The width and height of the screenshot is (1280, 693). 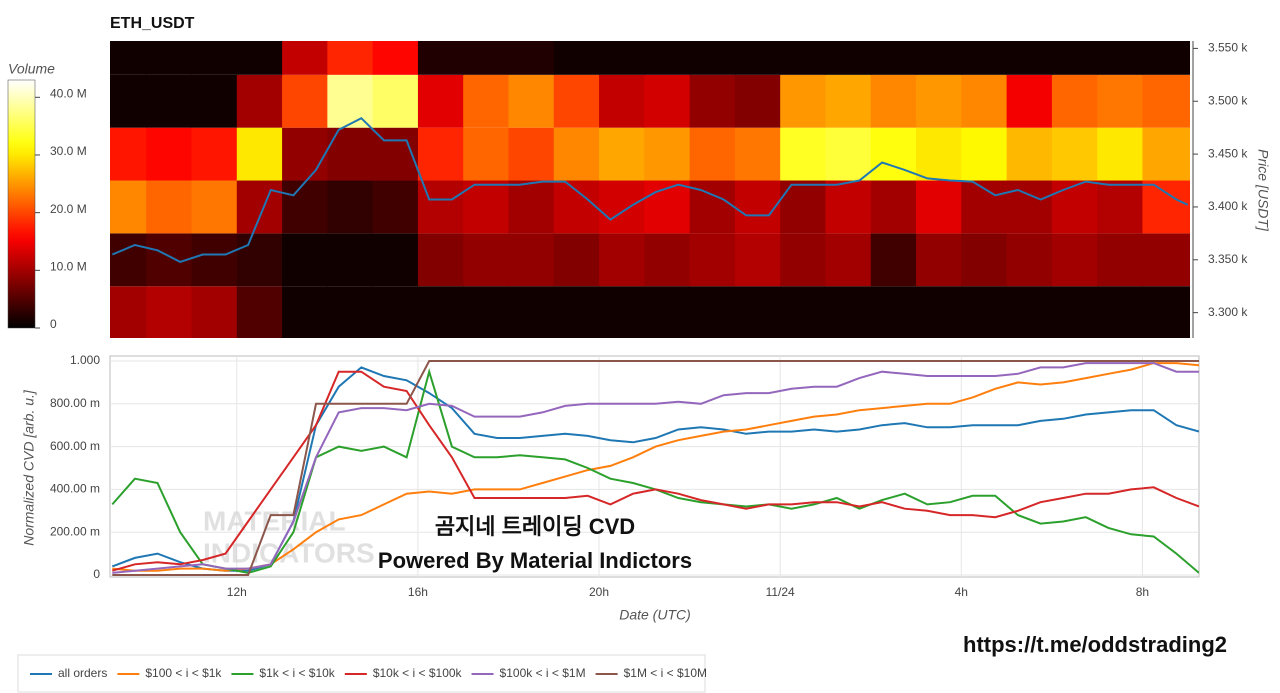 I want to click on annotation: 곰지네 트레이딩 CVD, so click(x=535, y=526).